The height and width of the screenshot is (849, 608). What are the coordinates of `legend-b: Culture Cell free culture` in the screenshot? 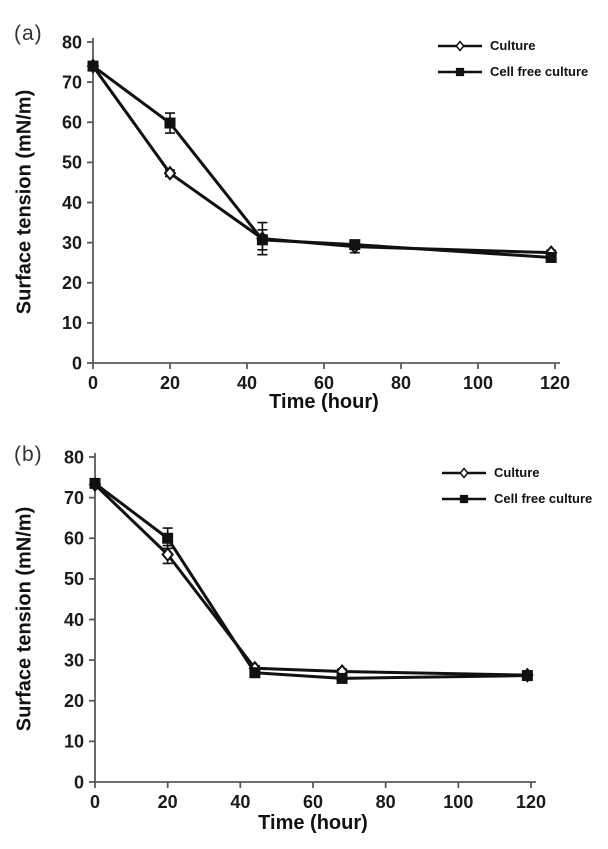 It's located at (516, 485).